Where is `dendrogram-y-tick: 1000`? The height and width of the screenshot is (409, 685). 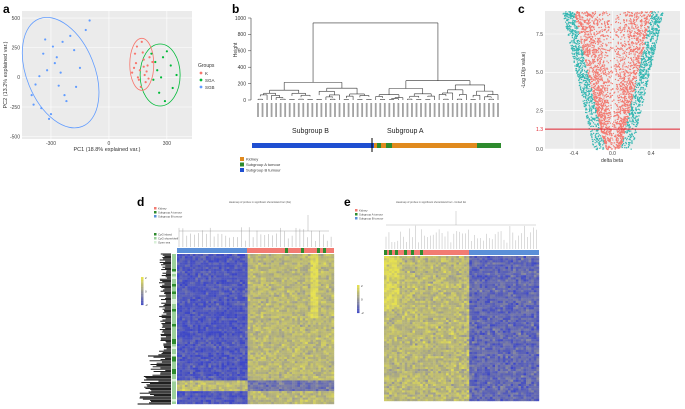
dendrogram-y-tick: 1000 is located at coordinates (240, 19).